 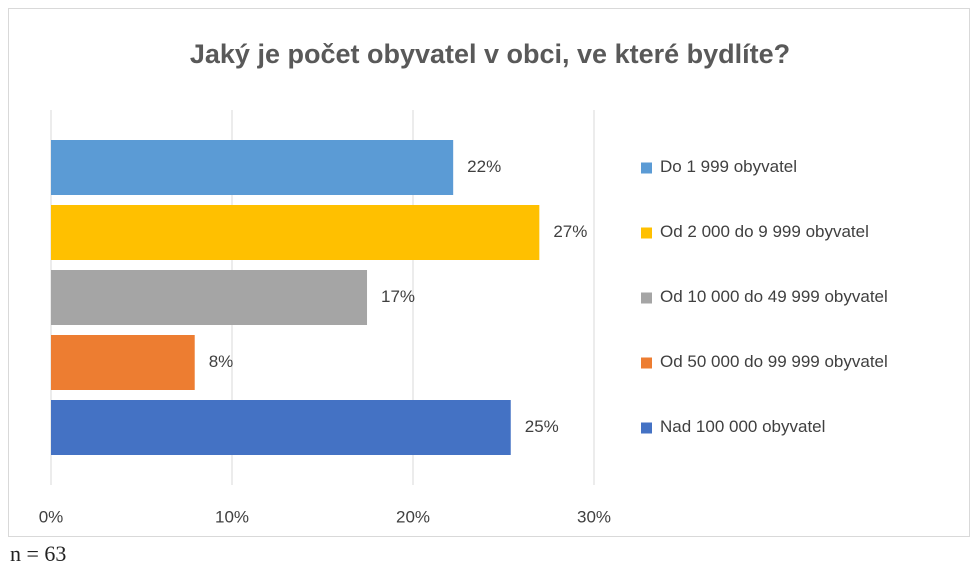 What do you see at coordinates (542, 426) in the screenshot?
I see `value-label: 25%` at bounding box center [542, 426].